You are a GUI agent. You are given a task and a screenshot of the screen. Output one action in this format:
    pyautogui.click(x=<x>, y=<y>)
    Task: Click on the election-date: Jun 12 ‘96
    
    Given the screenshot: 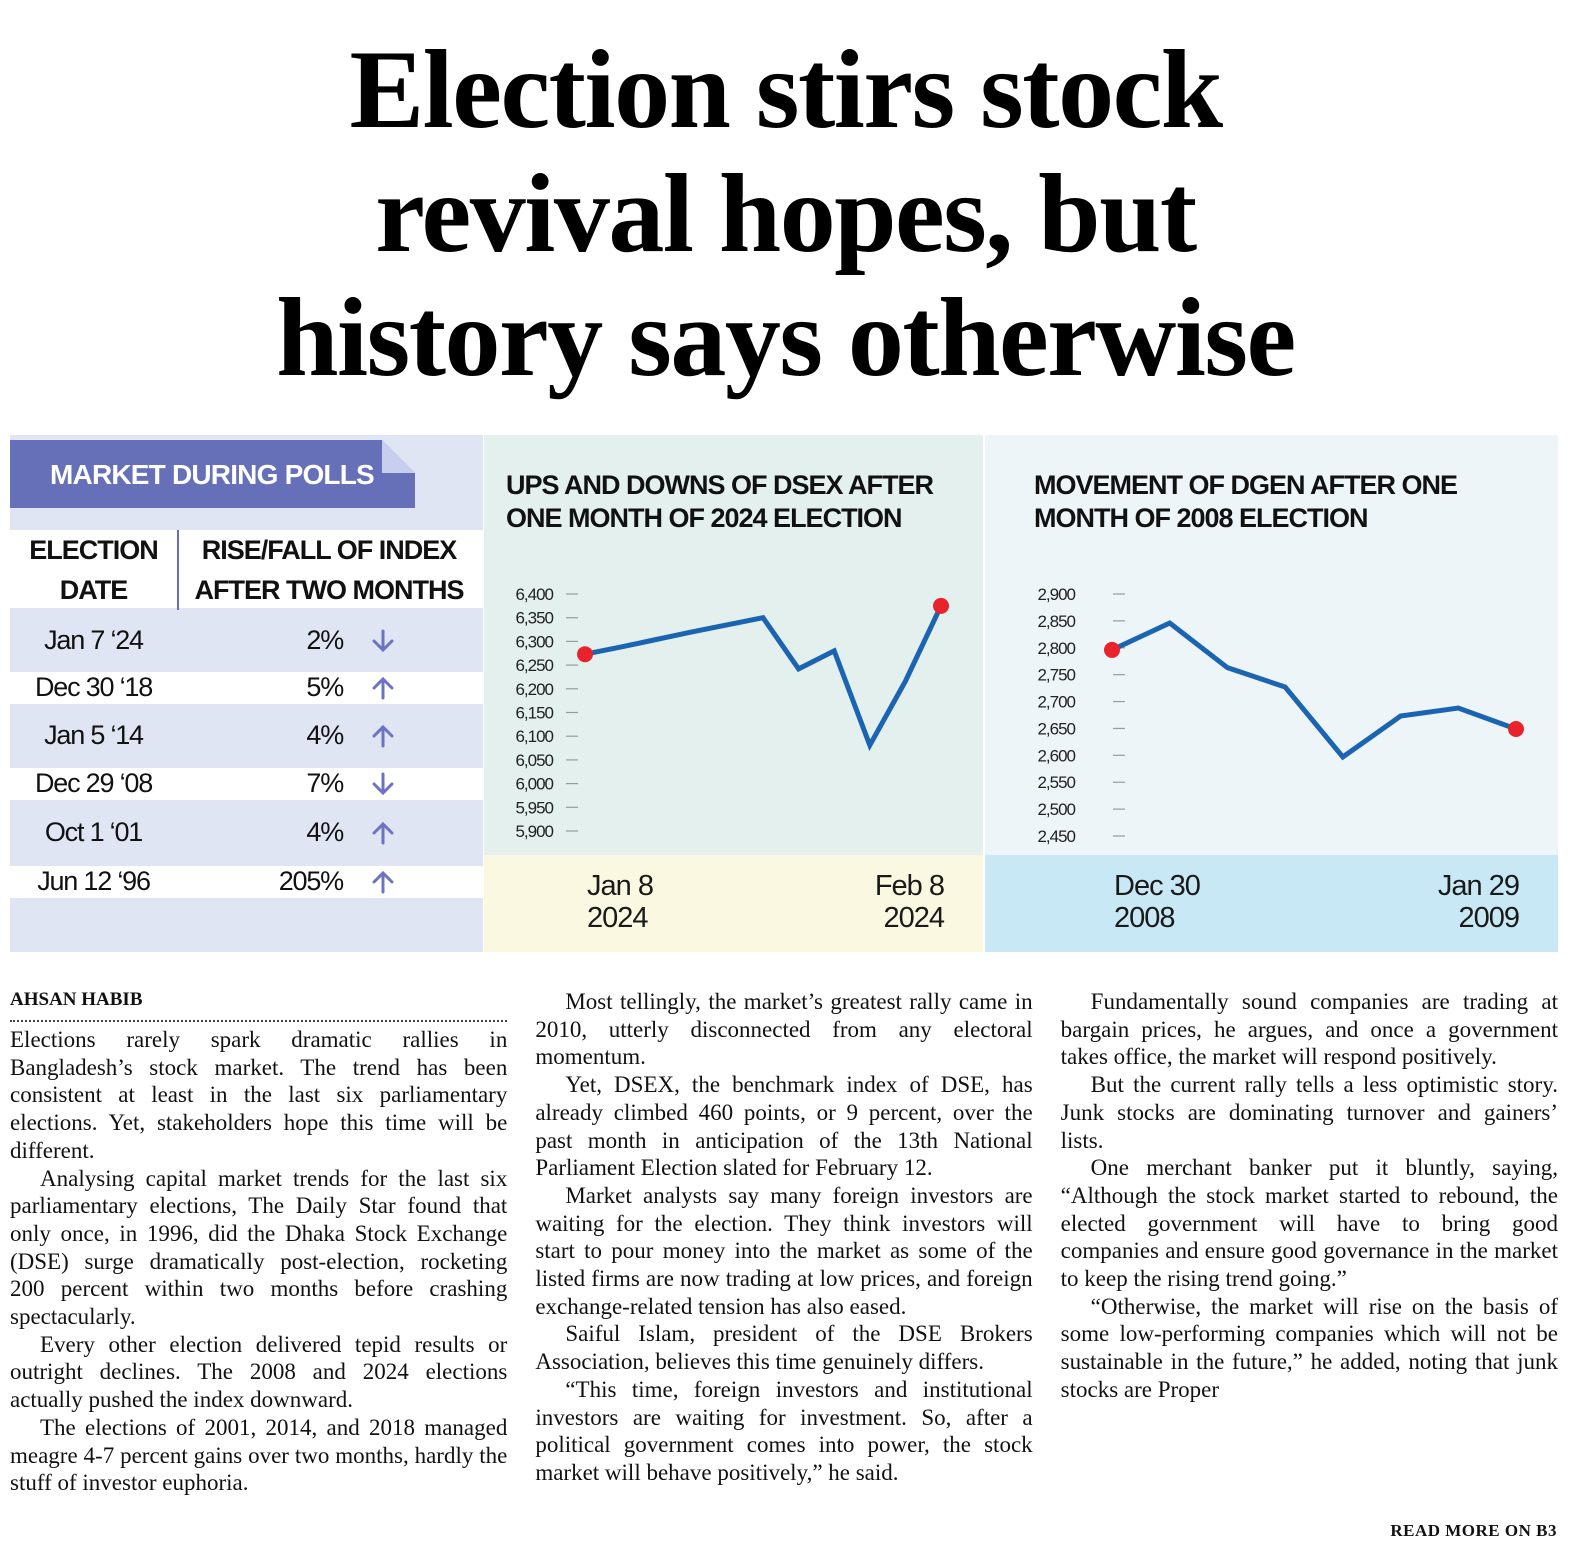 What is the action you would take?
    pyautogui.click(x=94, y=881)
    